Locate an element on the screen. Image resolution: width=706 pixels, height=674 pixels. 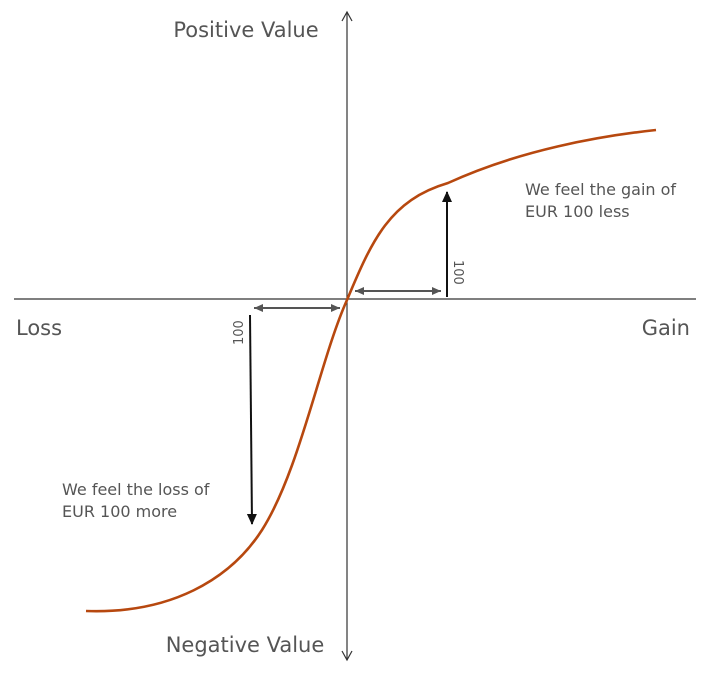
loss-note-line-2: EUR 100 more is located at coordinates (119, 511).